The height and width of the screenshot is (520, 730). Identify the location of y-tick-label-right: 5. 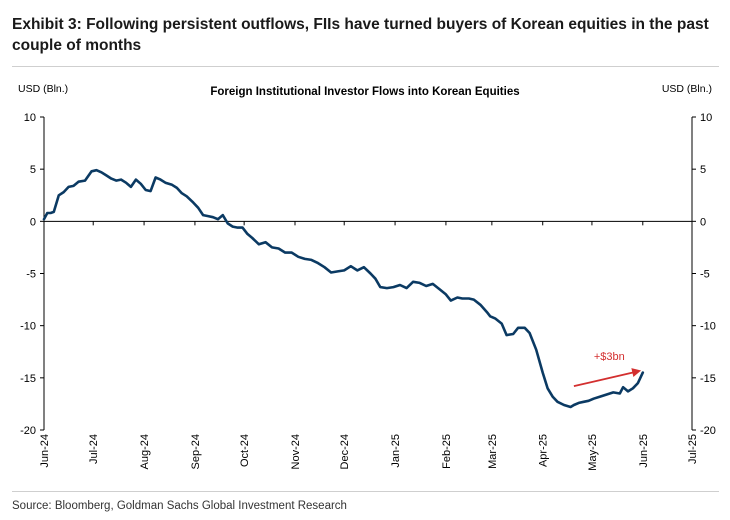
(703, 170).